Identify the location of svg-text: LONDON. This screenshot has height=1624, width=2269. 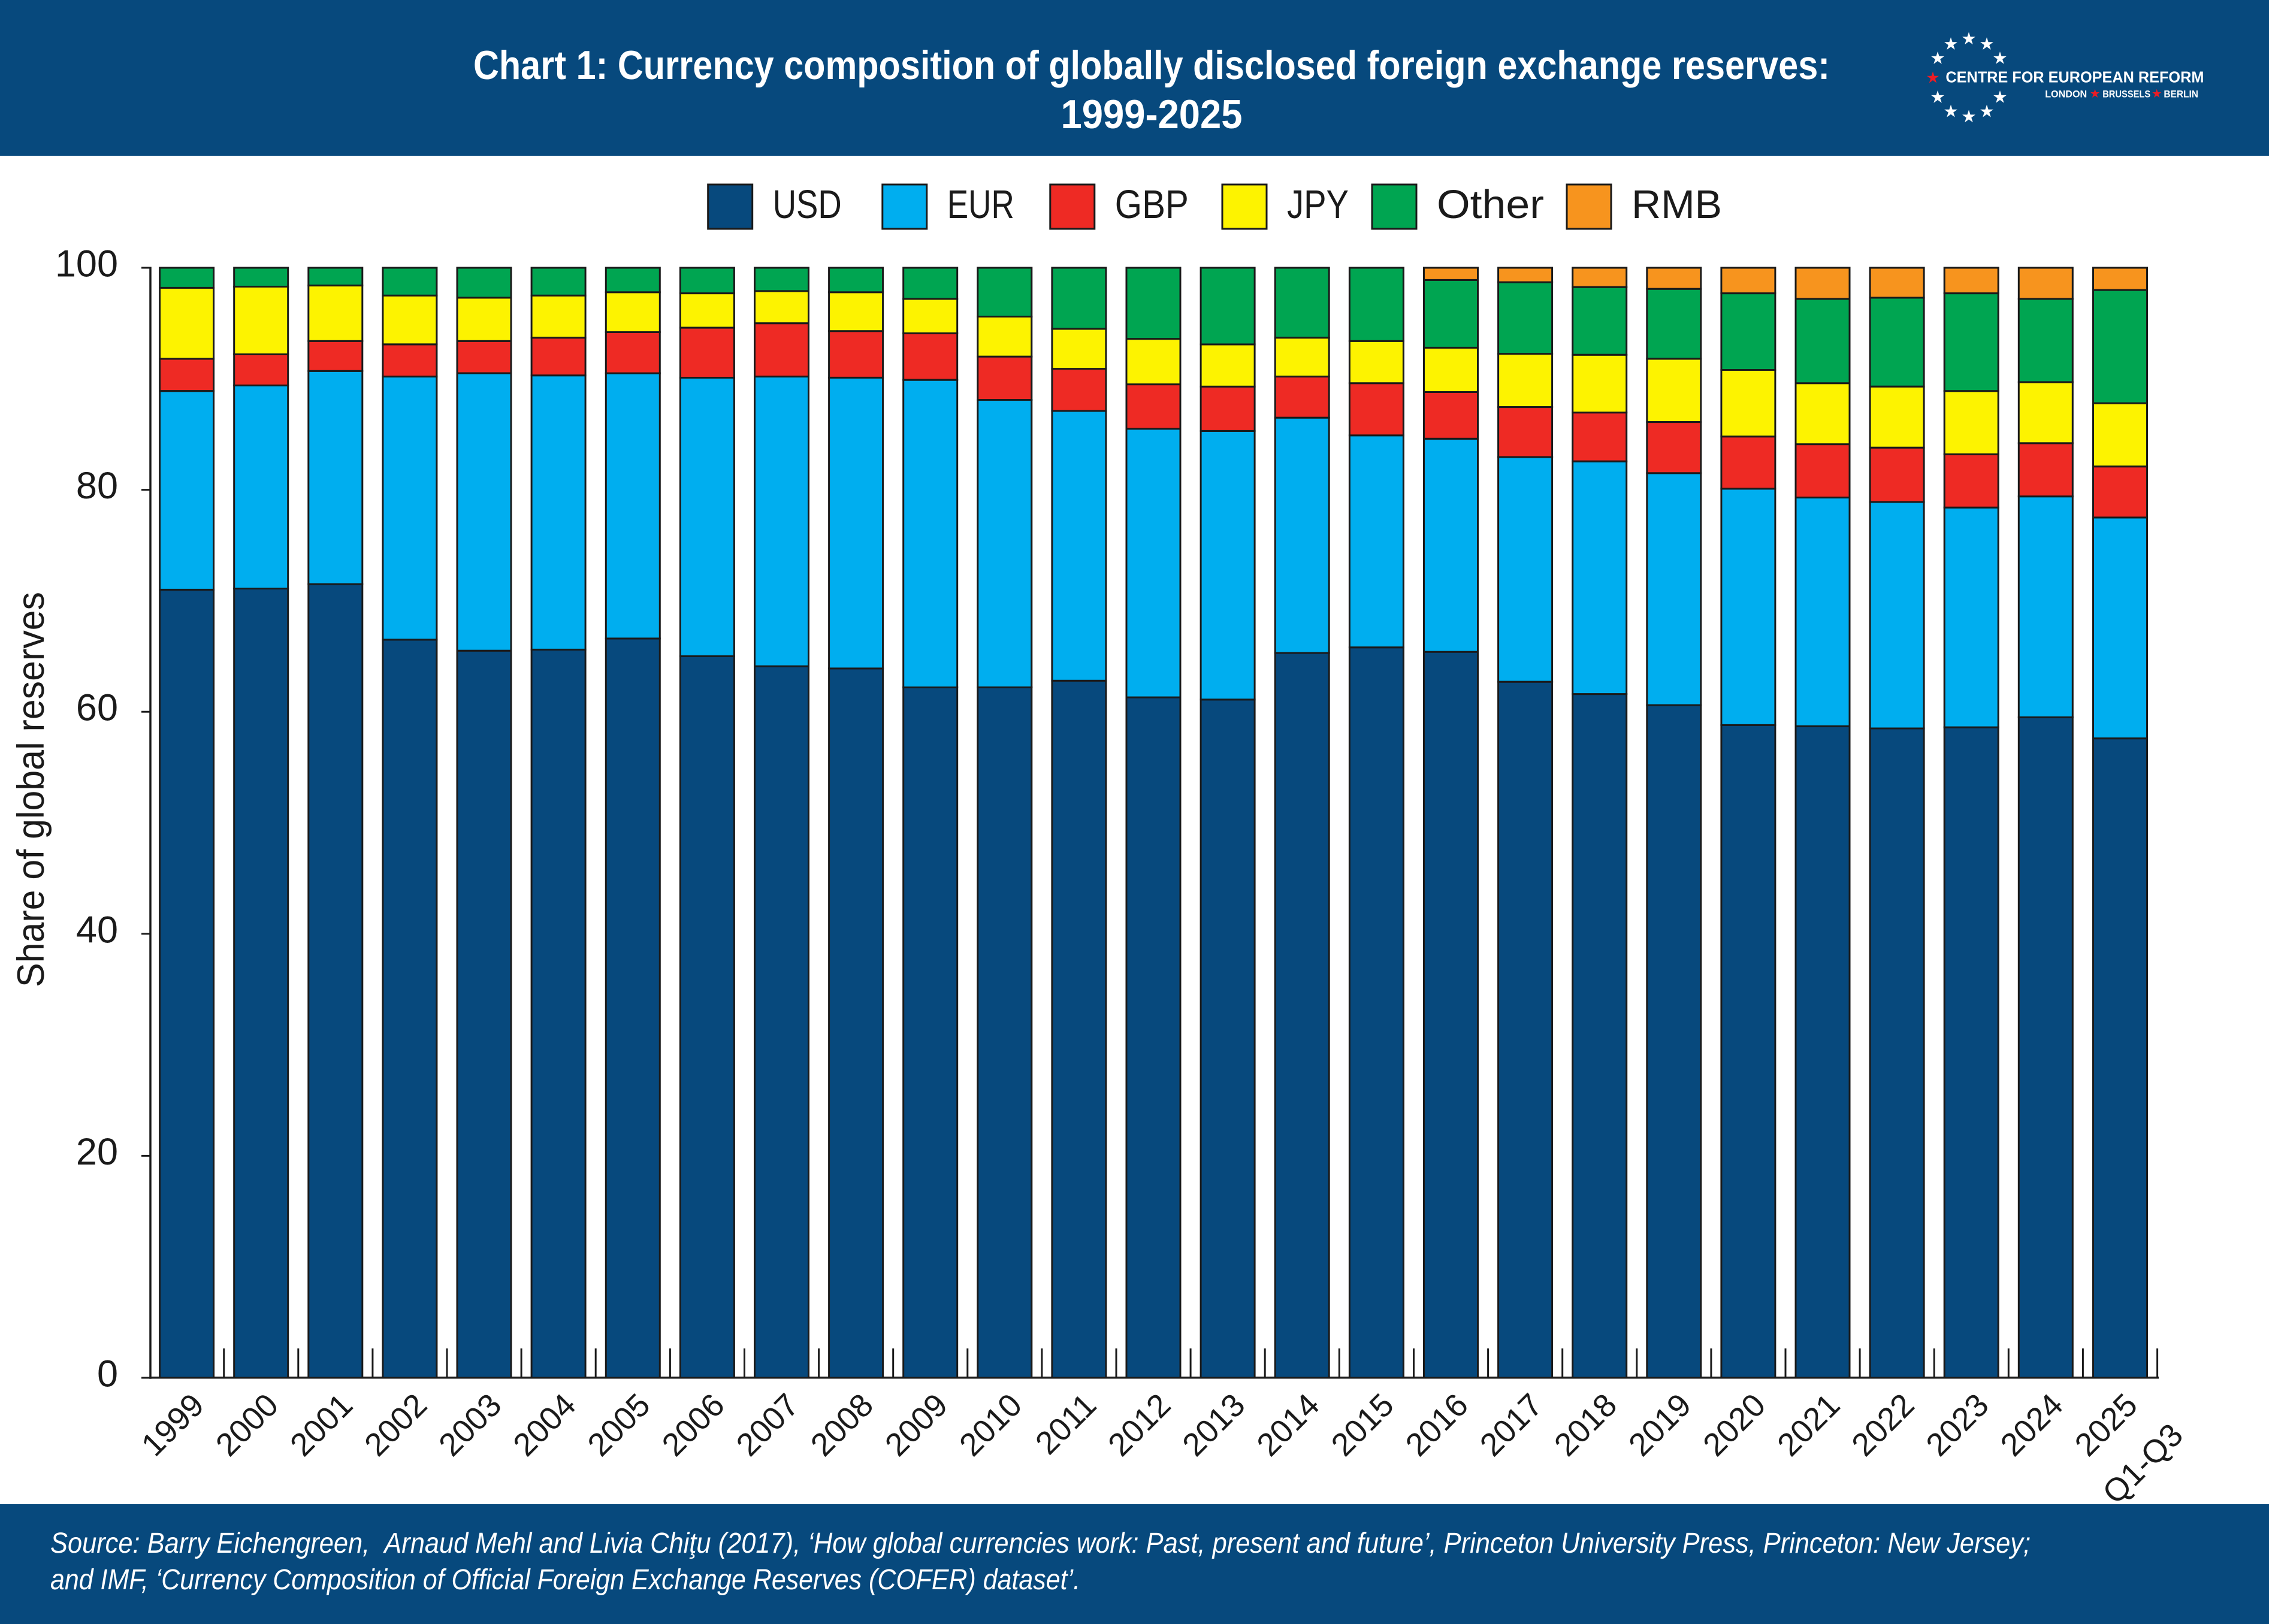
(2066, 95).